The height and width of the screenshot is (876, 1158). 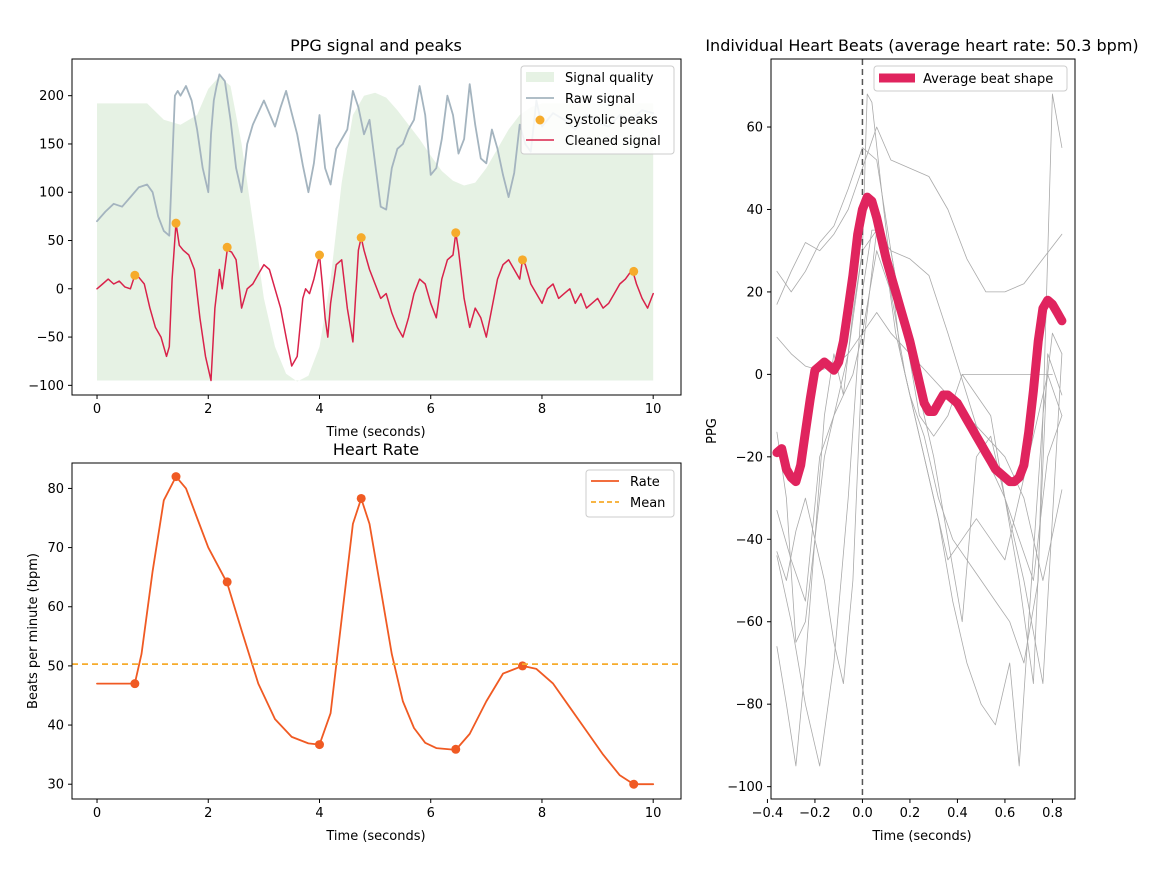 What do you see at coordinates (376, 449) in the screenshot?
I see `heart-rate-title: Heart Rate` at bounding box center [376, 449].